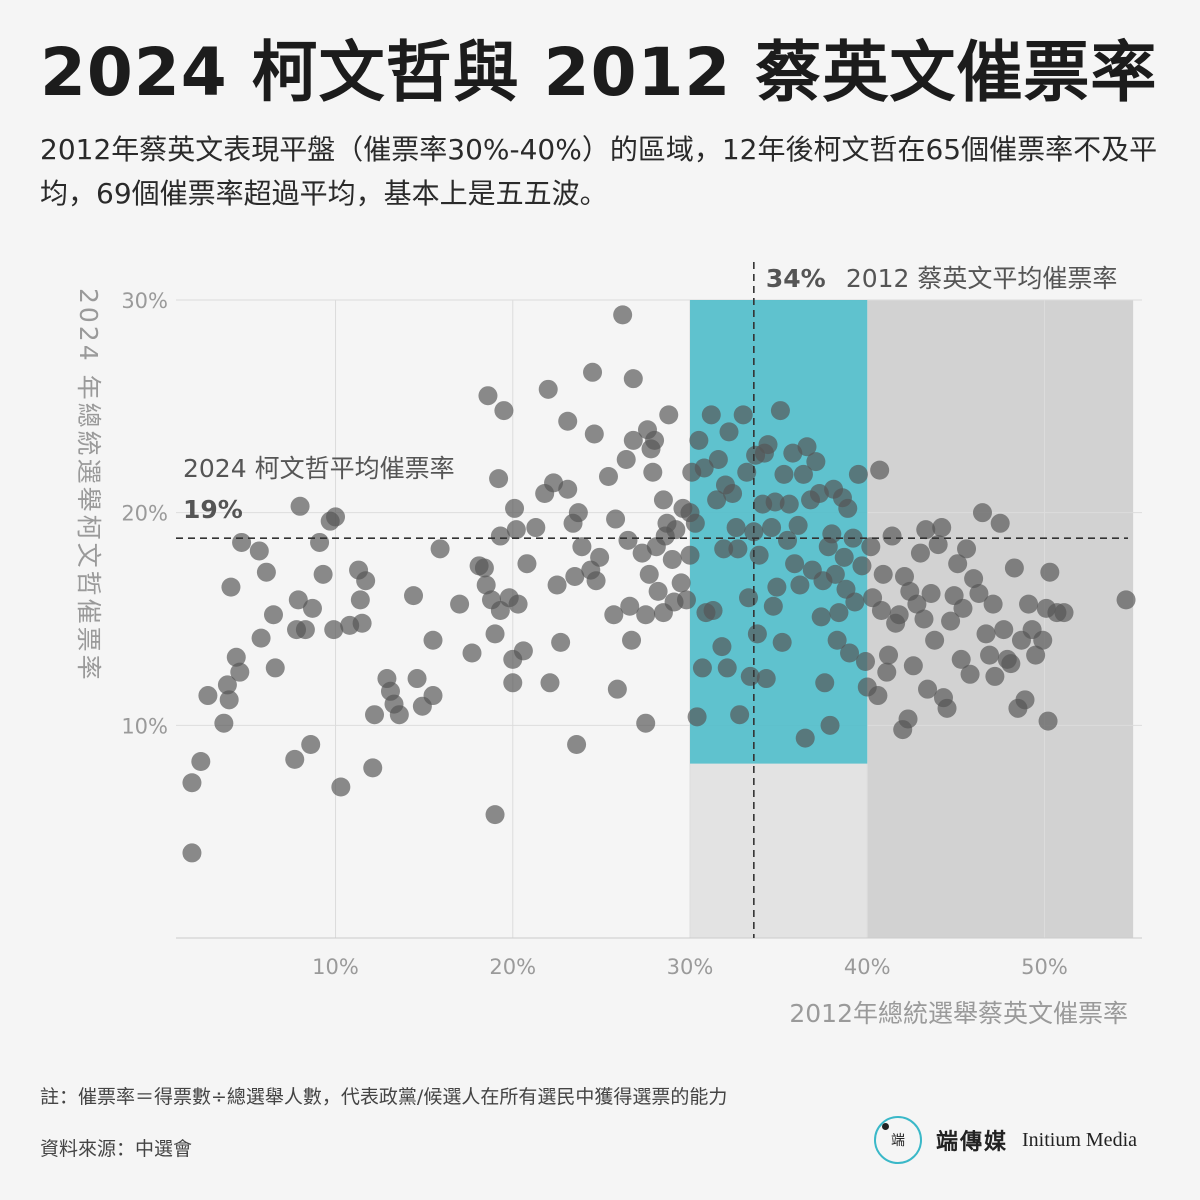 The image size is (1200, 1200). I want to click on brand-name-chinese: 端傳媒, so click(972, 1142).